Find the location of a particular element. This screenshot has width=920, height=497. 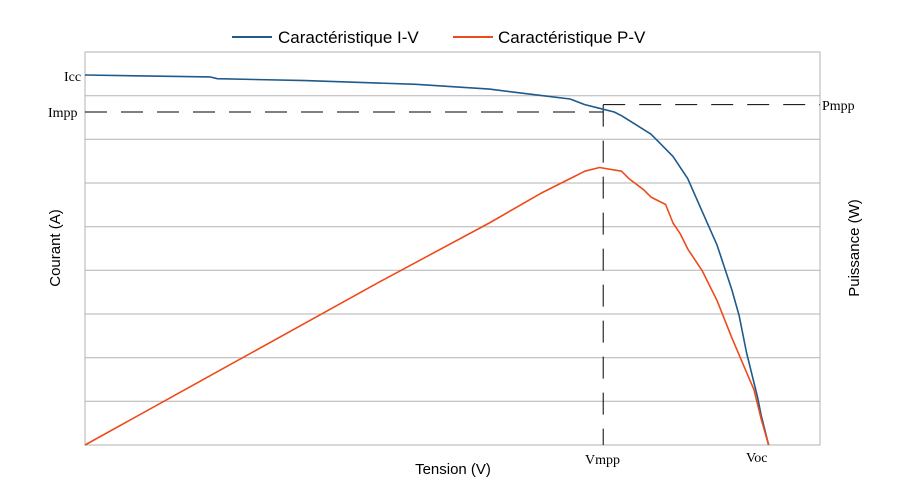

annotation-vmpp: Vmpp is located at coordinates (602, 460).